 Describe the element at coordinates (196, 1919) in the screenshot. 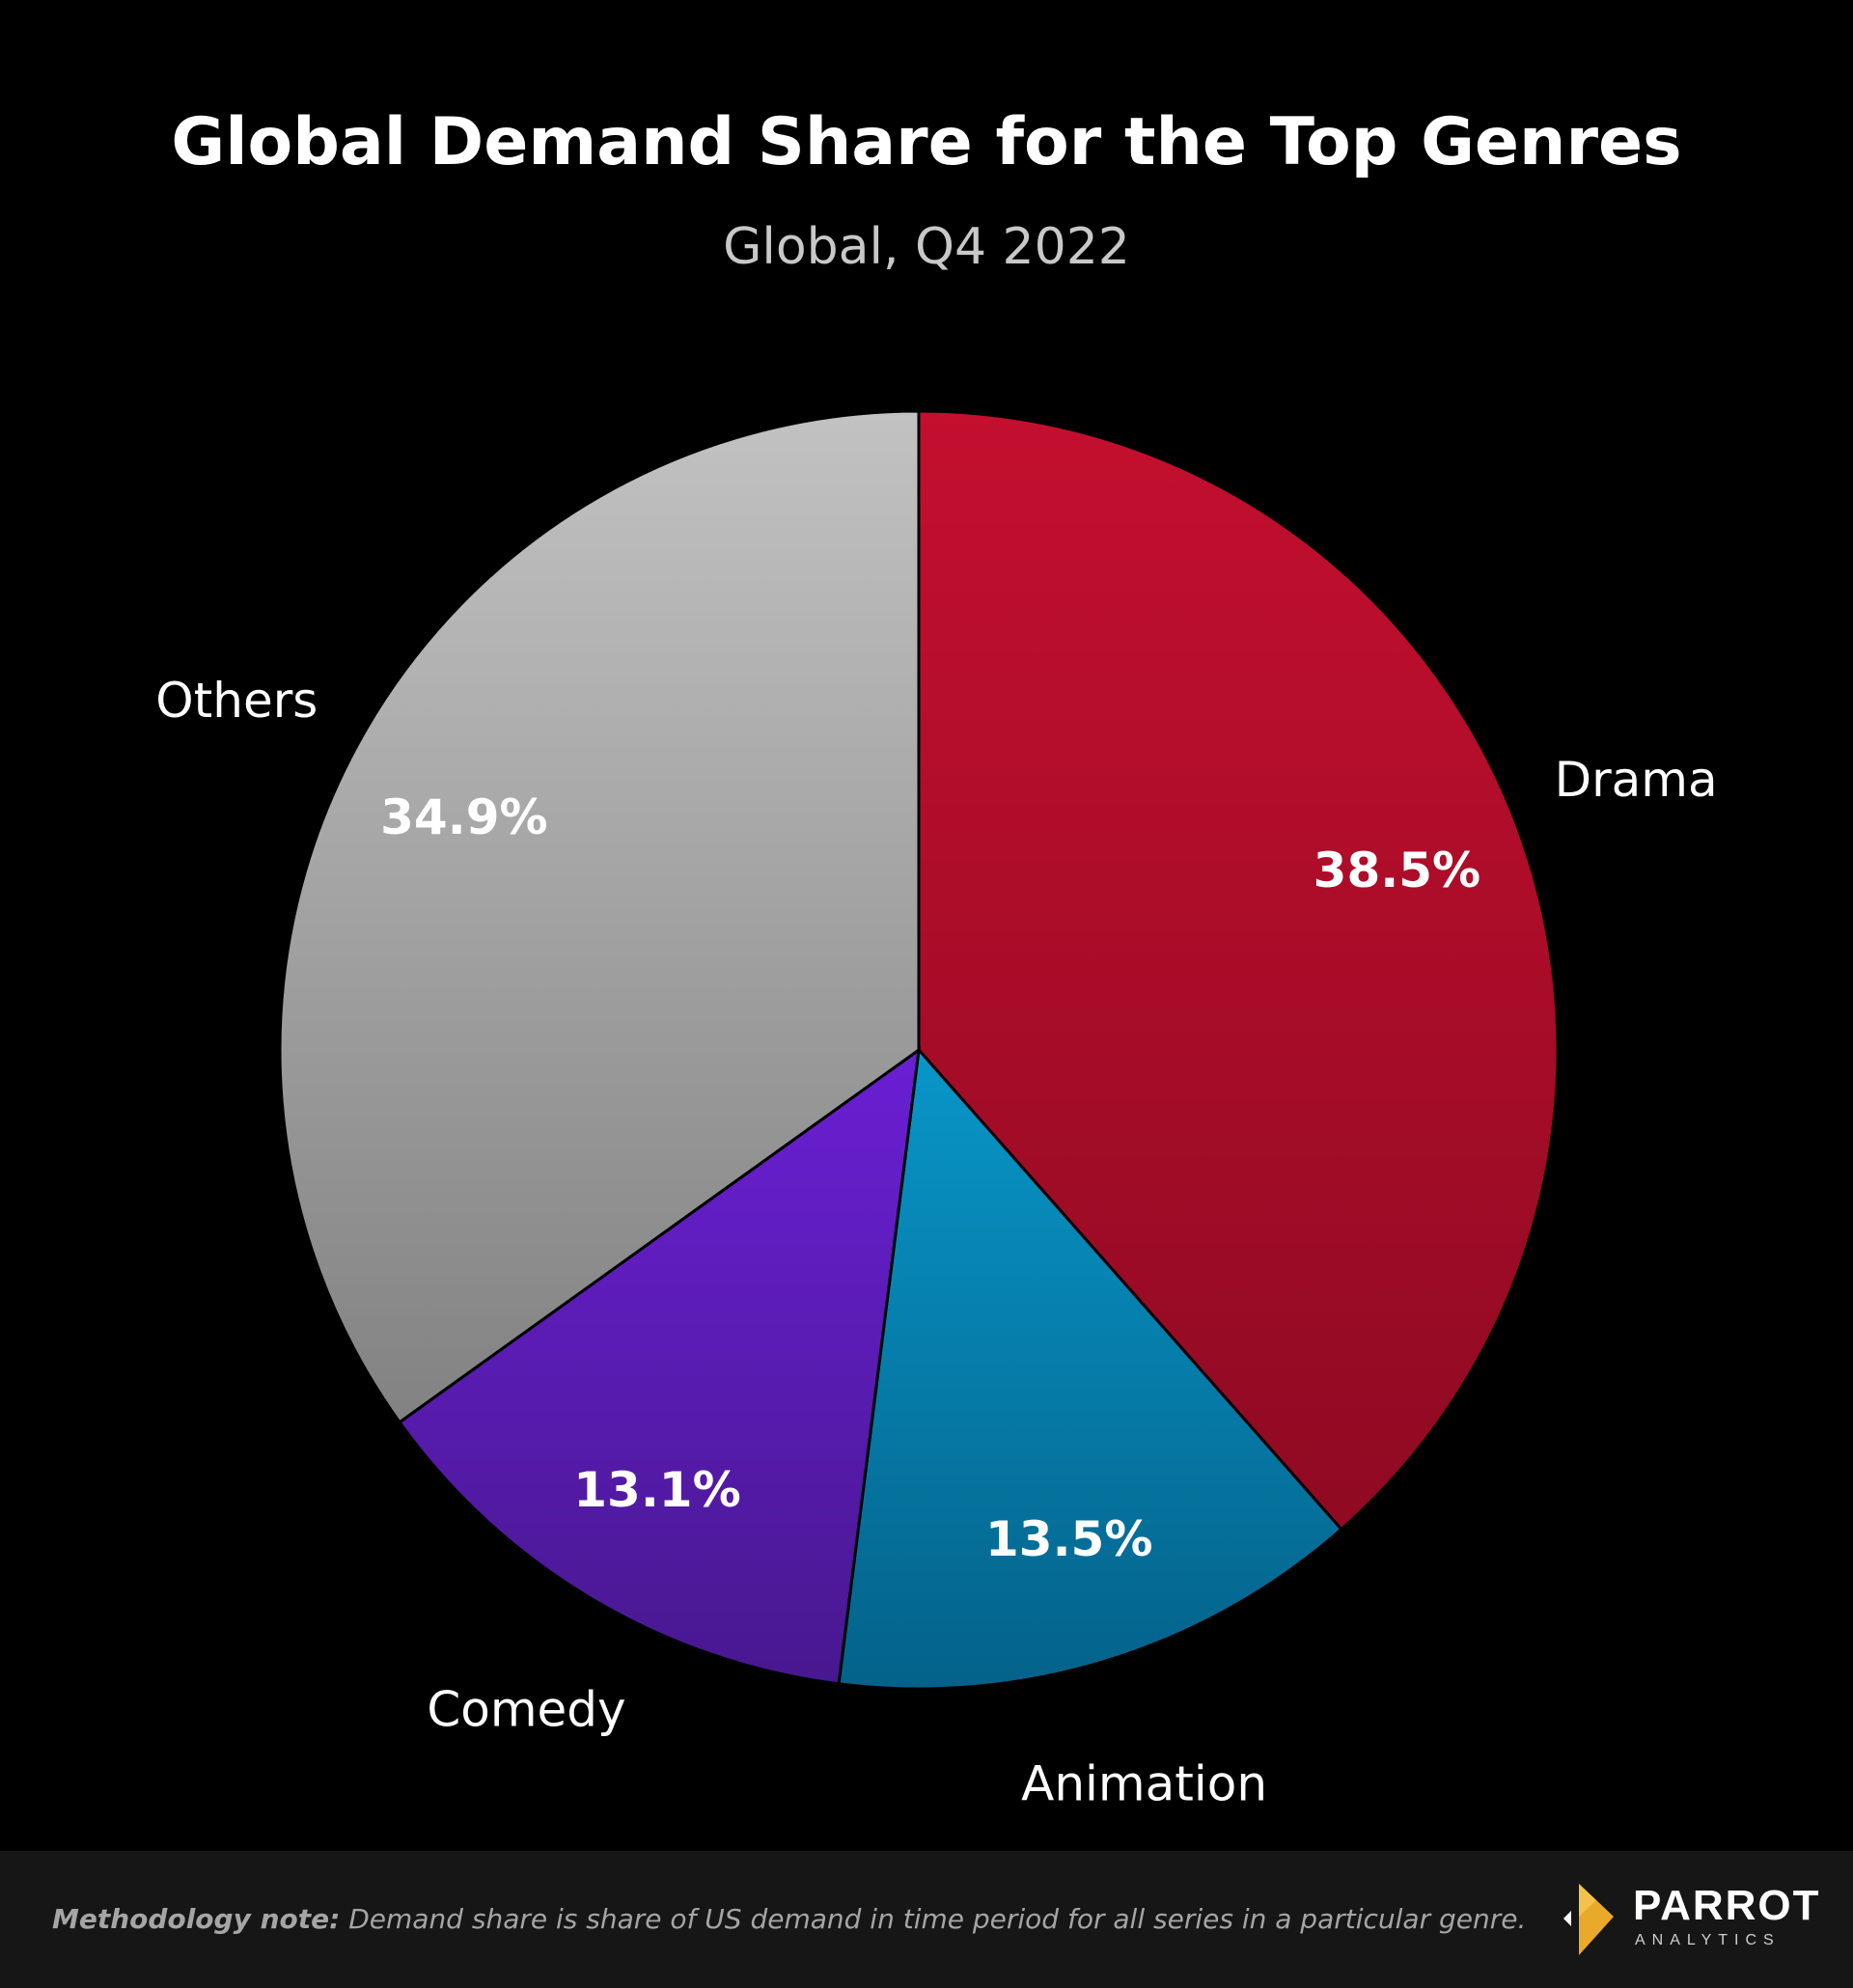

I see `methodology-note-label: Methodology note:` at that location.